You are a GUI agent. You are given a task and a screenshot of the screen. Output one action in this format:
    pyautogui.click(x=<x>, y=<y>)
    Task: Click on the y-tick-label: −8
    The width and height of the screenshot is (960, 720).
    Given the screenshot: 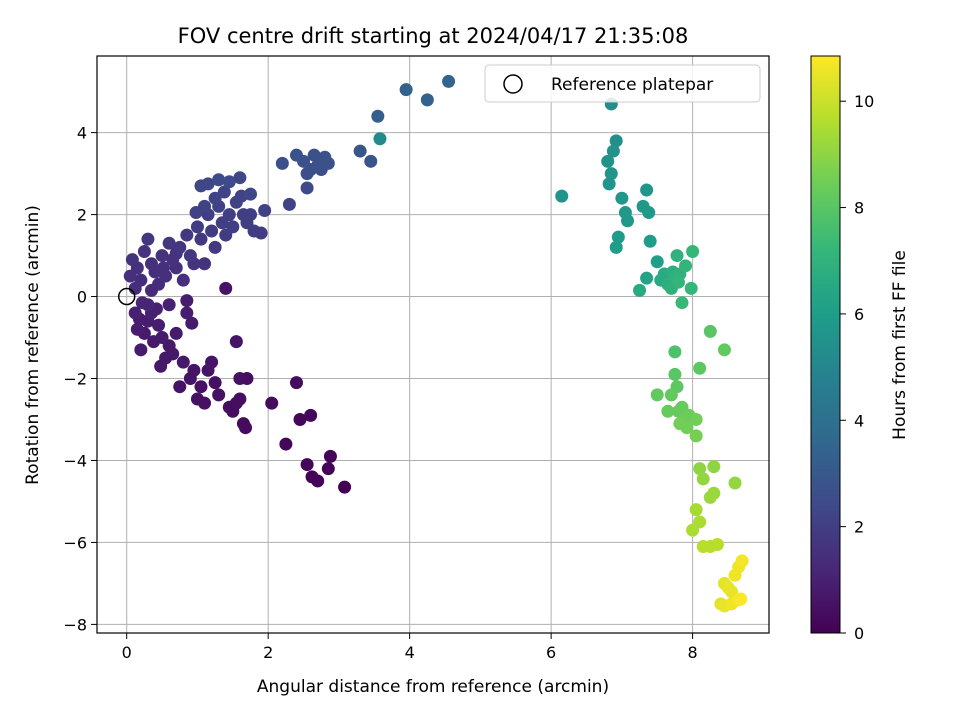 What is the action you would take?
    pyautogui.click(x=75, y=624)
    